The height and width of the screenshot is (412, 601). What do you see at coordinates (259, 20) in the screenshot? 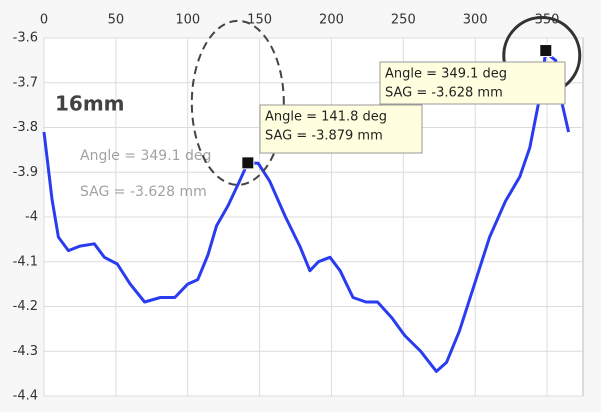
I see `x-tick-label: 150` at bounding box center [259, 20].